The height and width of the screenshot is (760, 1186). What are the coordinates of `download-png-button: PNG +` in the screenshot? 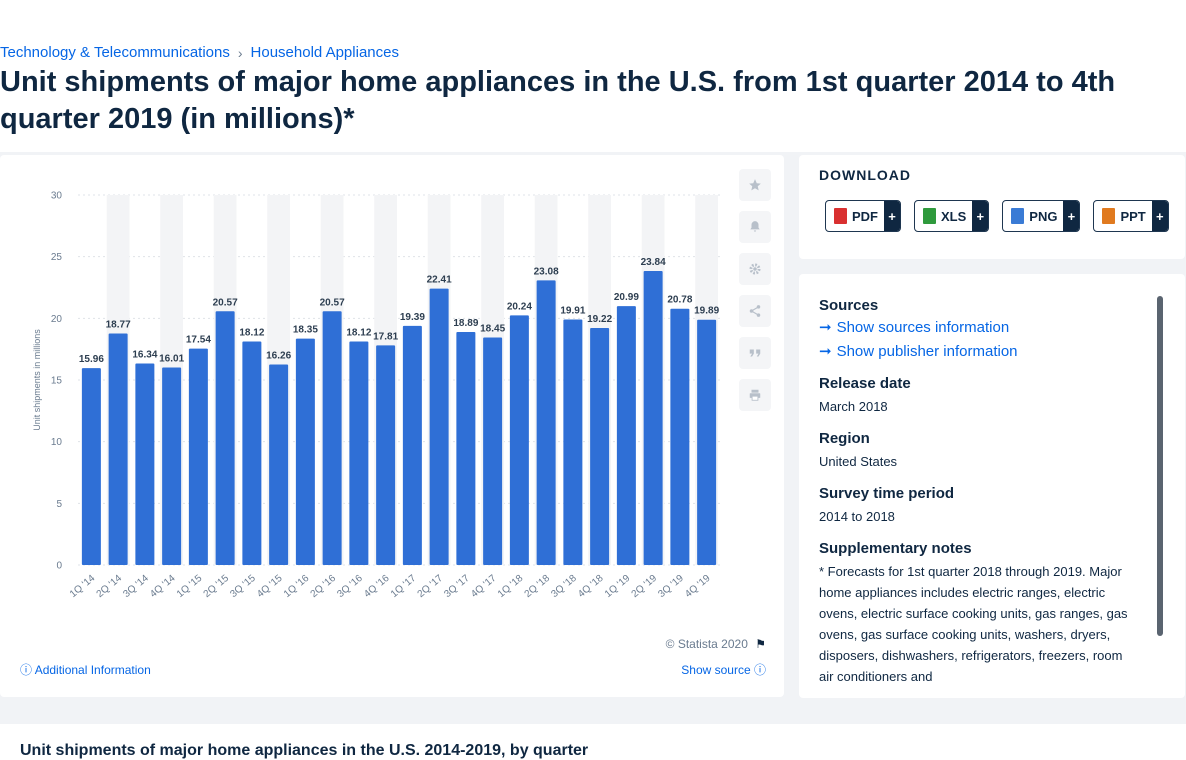 It's located at (1041, 216).